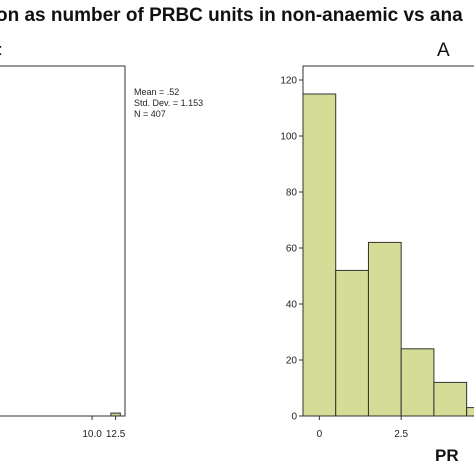  Describe the element at coordinates (292, 249) in the screenshot. I see `right-y-tick-label-3: 60` at that location.